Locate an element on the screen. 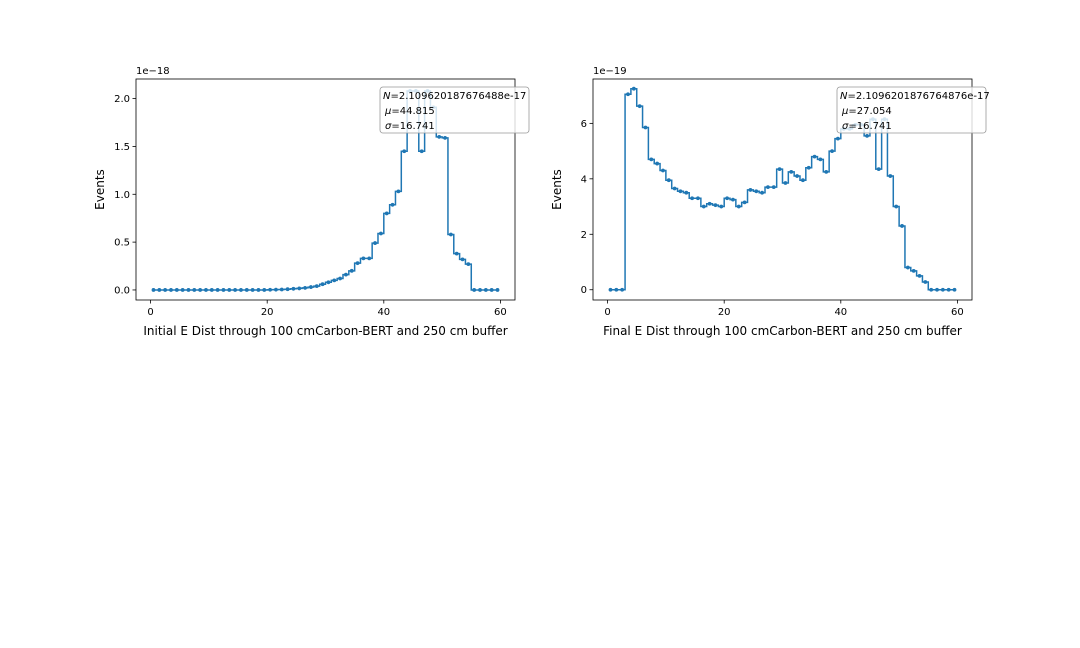 This screenshot has height=648, width=1080. y-tick-label: 2.0 is located at coordinates (122, 99).